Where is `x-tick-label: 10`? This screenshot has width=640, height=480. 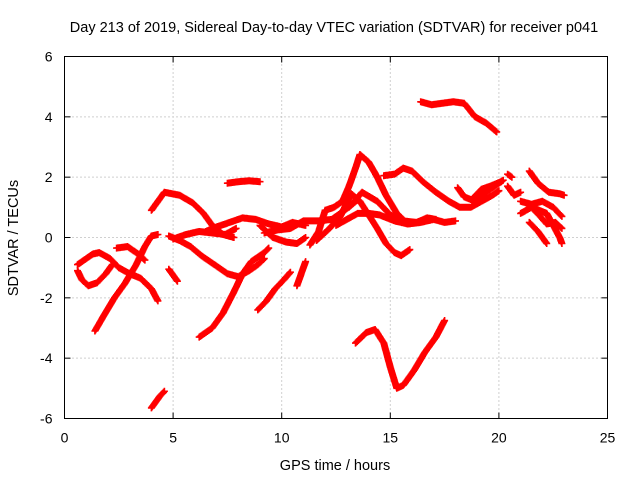
x-tick-label: 10 is located at coordinates (282, 438).